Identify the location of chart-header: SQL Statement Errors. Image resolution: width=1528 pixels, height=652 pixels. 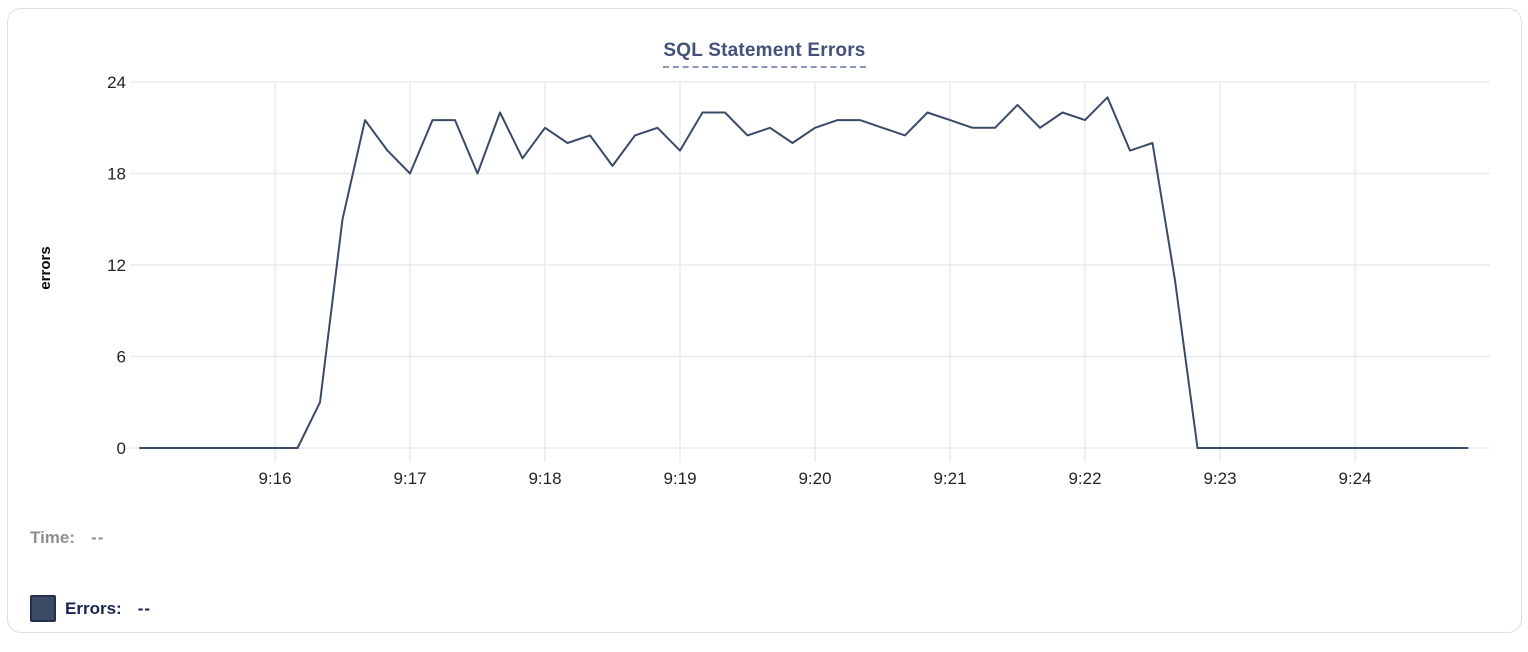
(764, 54).